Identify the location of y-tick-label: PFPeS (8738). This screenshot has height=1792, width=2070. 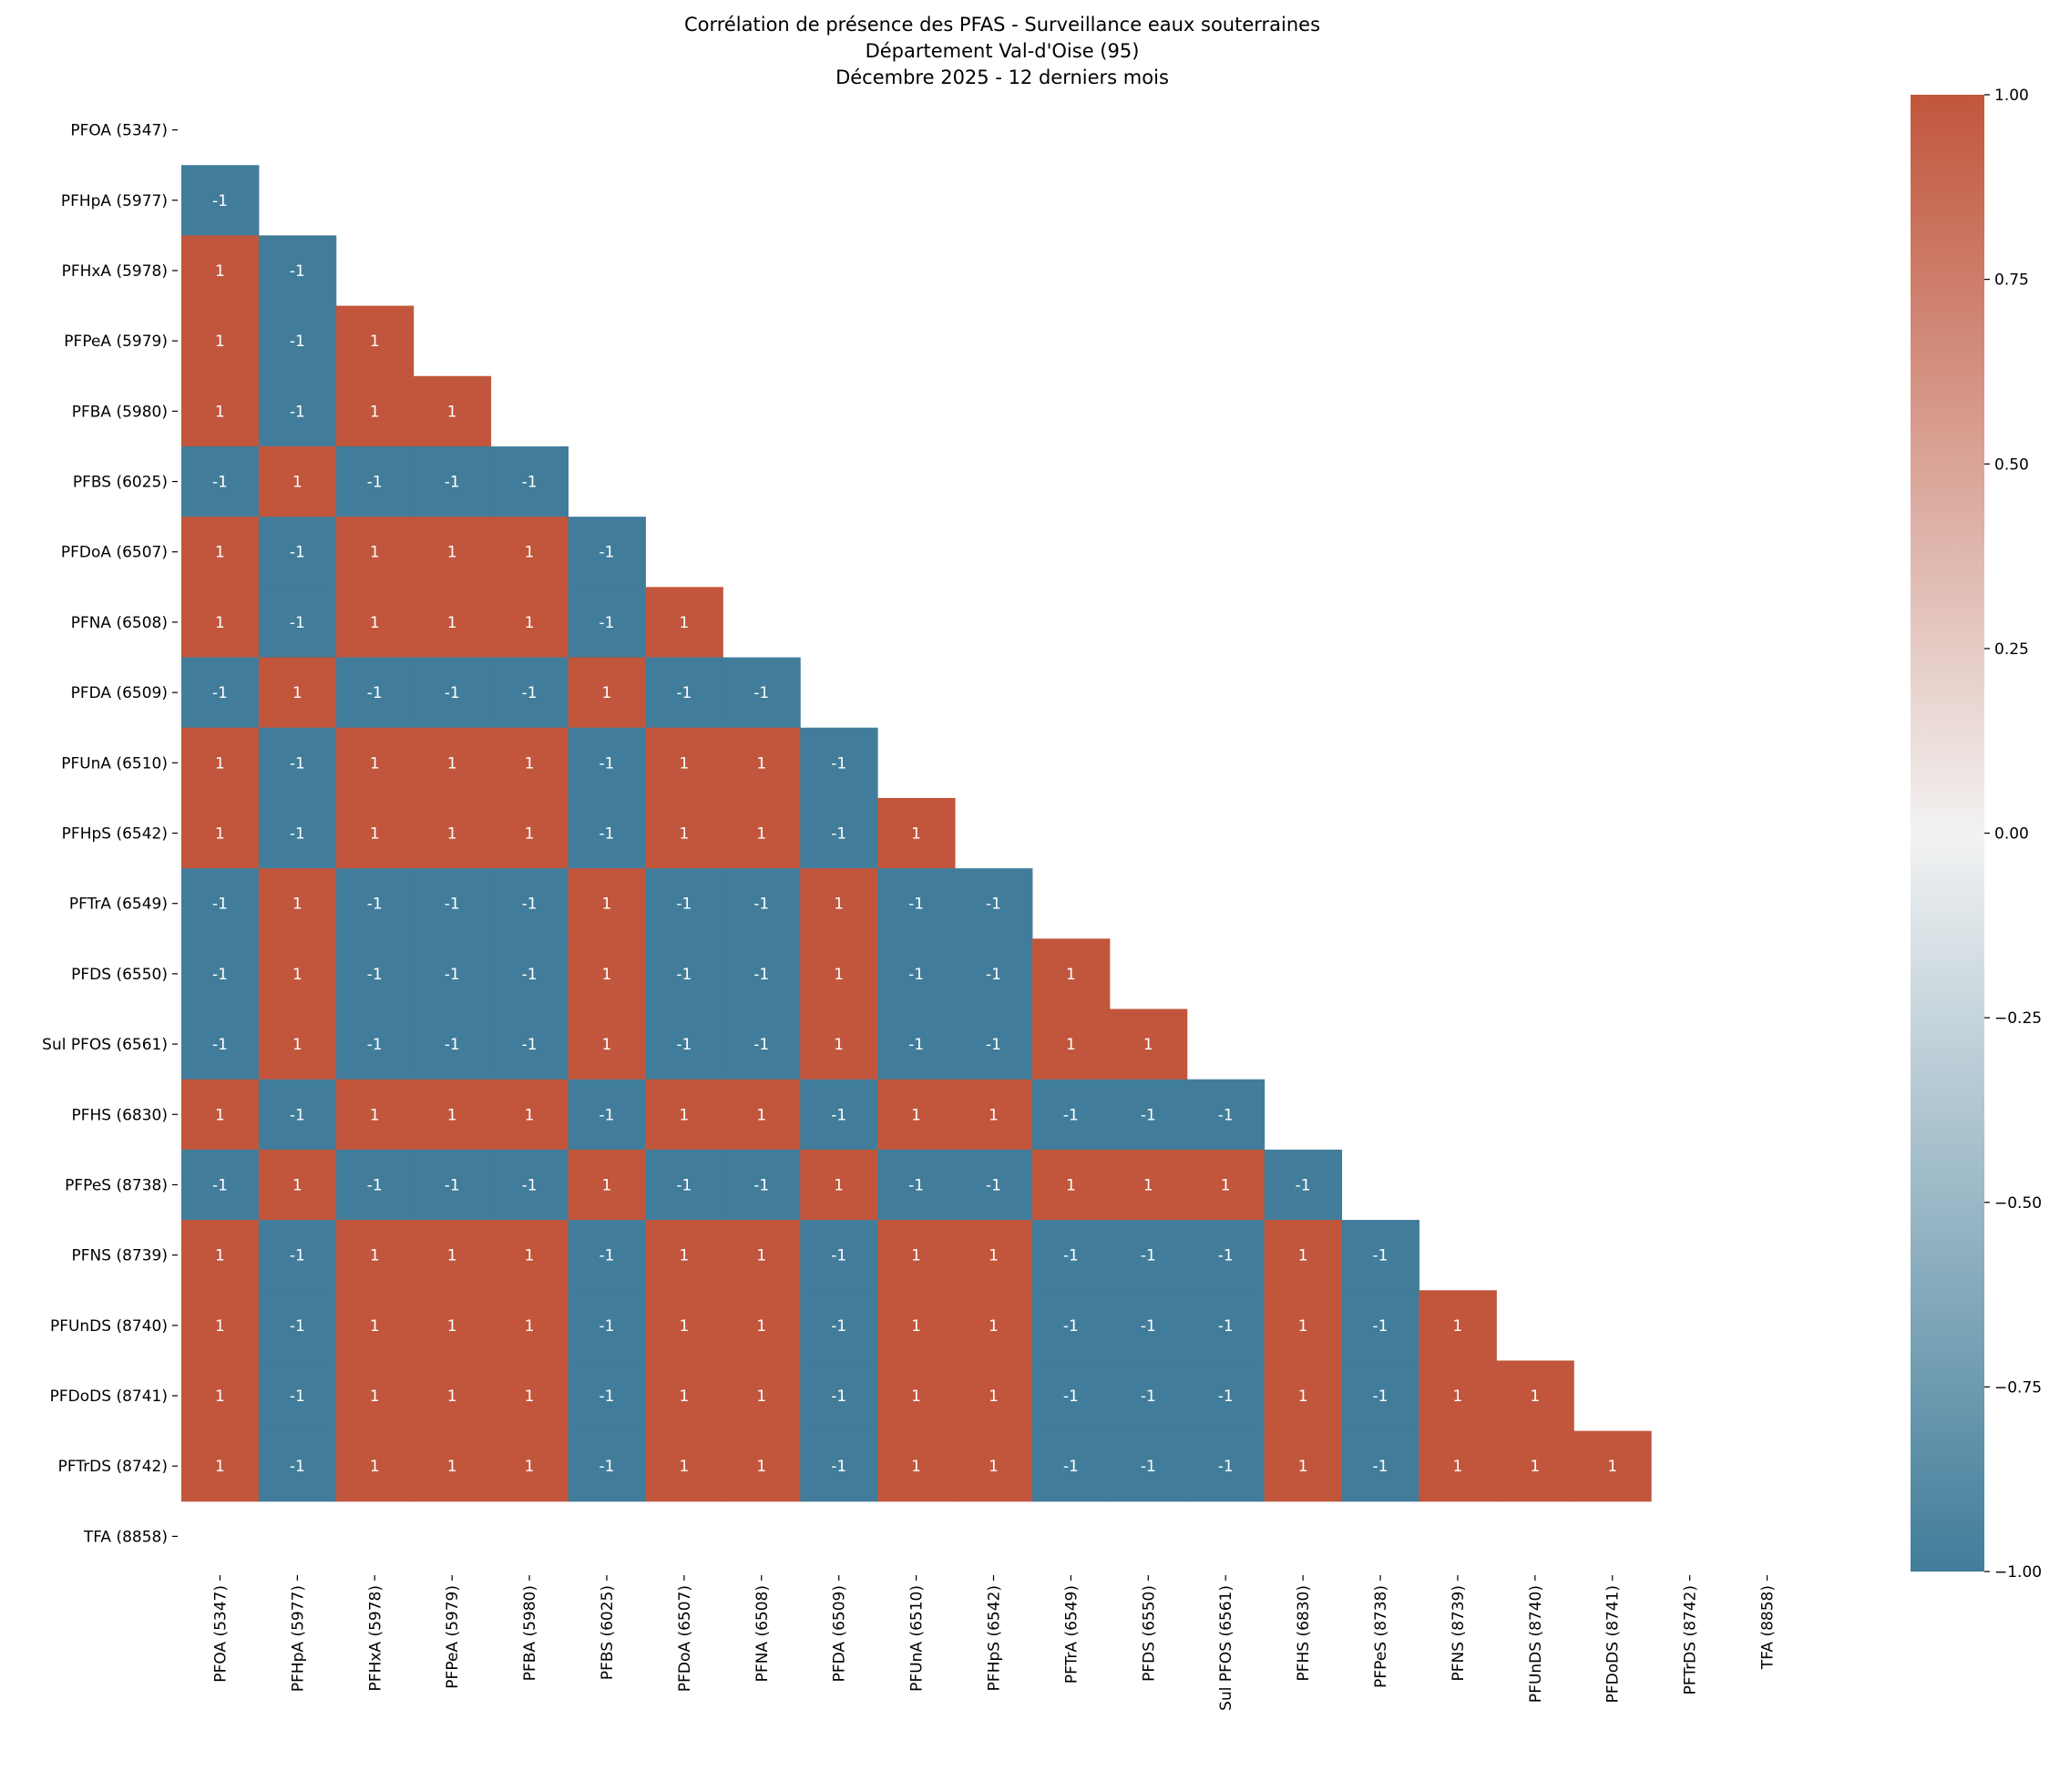
(117, 1185).